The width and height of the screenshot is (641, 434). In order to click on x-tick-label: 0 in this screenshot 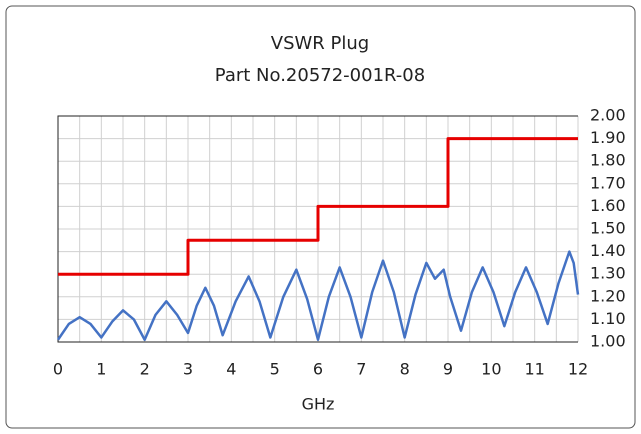, I will do `click(58, 369)`.